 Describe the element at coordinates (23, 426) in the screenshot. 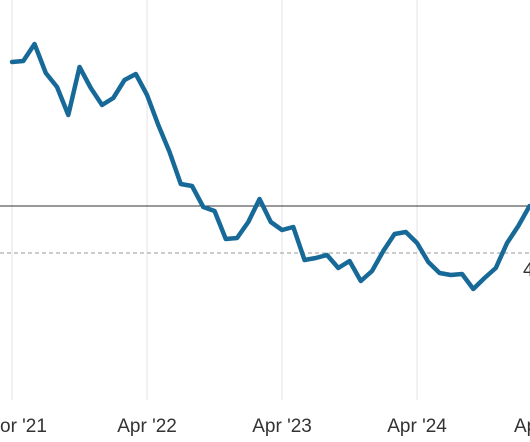

I see `x-tick-label: or '21` at that location.